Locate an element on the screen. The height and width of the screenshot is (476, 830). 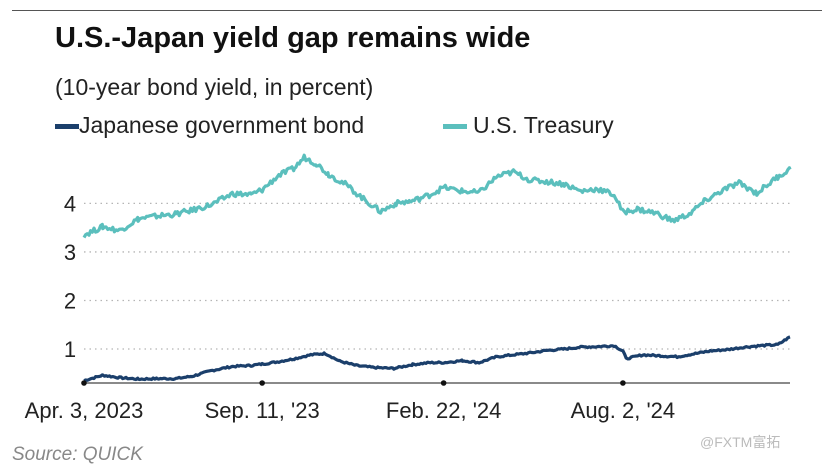
series-line-jgb is located at coordinates (437, 359).